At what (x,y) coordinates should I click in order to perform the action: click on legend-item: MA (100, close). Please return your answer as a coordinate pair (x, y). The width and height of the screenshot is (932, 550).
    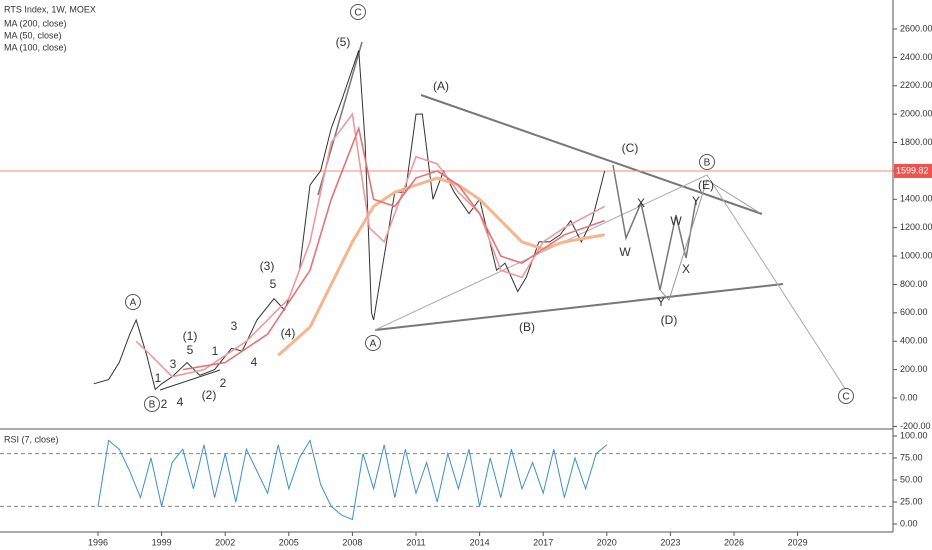
    Looking at the image, I should click on (35, 47).